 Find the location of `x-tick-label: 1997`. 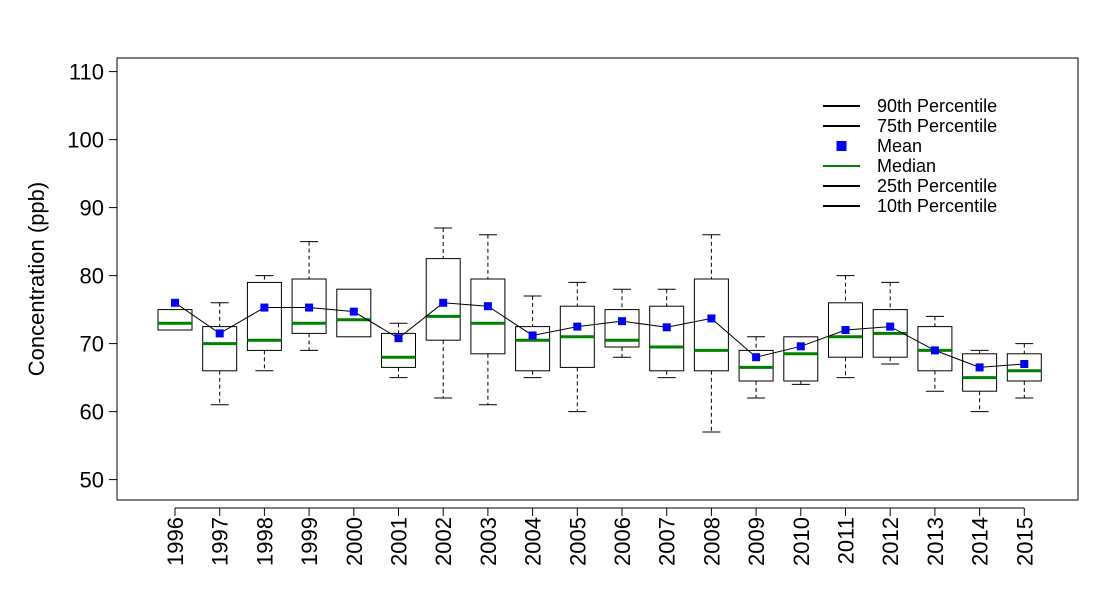

x-tick-label: 1997 is located at coordinates (220, 541).